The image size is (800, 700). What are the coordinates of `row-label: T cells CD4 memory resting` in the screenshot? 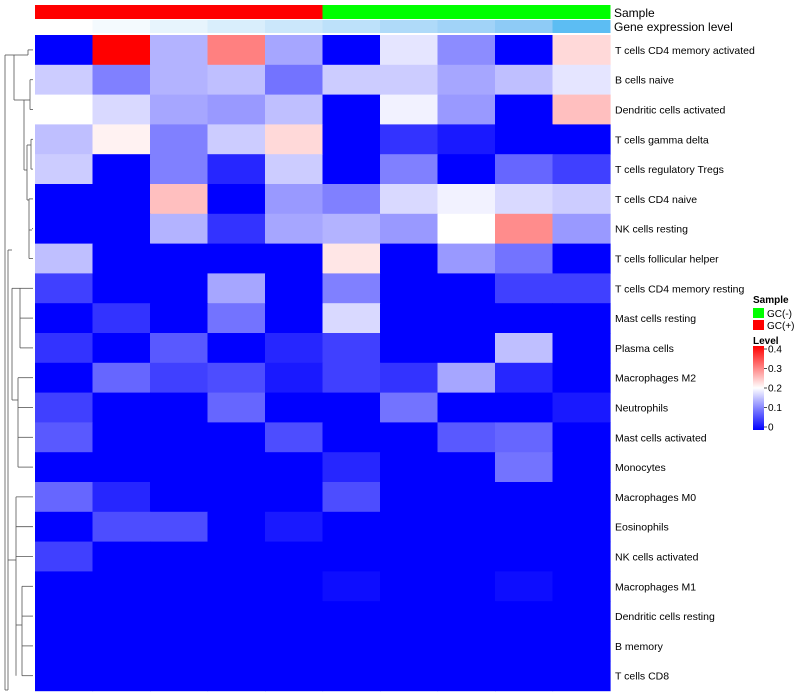 It's located at (679, 289).